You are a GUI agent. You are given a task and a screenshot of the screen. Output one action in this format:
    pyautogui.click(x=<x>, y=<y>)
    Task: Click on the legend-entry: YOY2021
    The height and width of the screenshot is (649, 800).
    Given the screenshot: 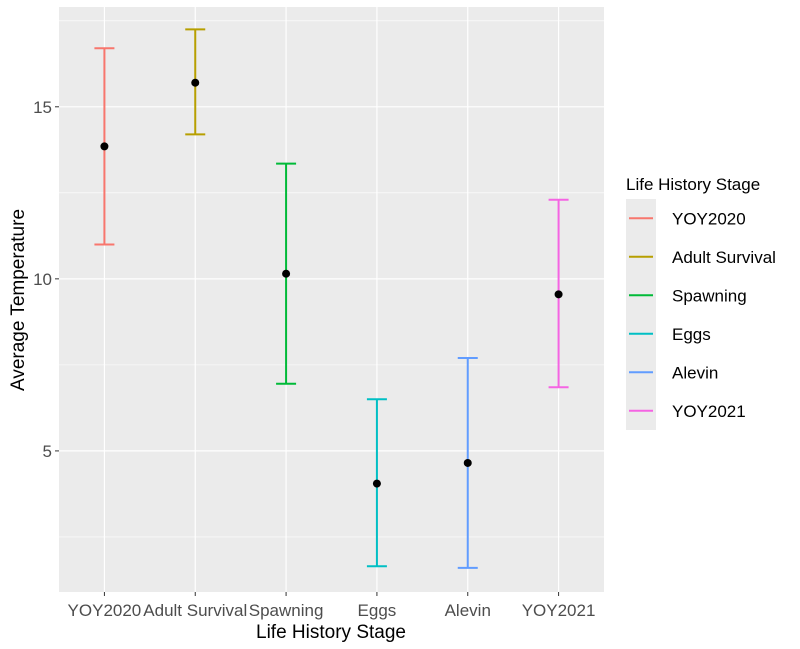 What is the action you would take?
    pyautogui.click(x=686, y=410)
    